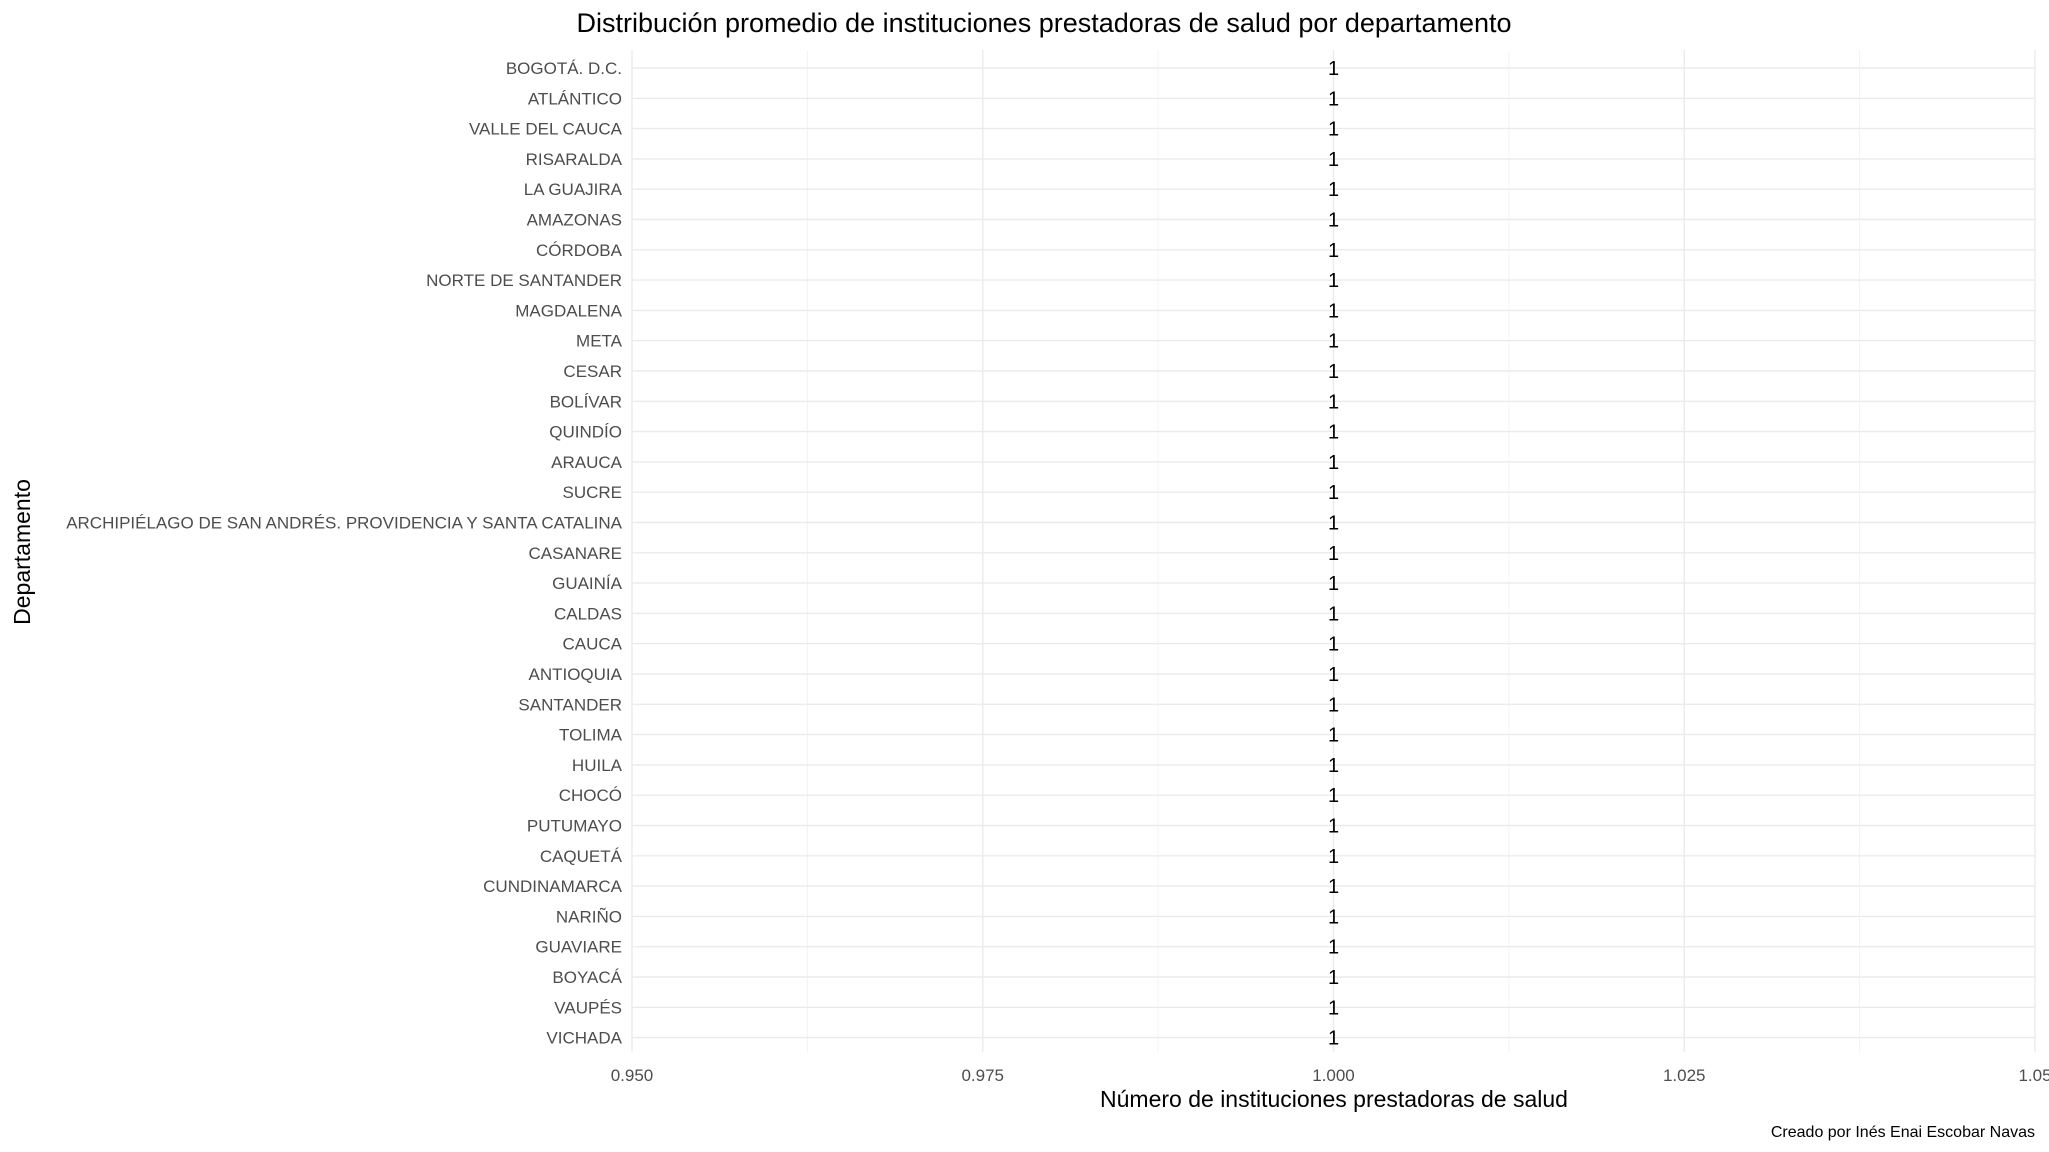 This screenshot has width=2049, height=1152. I want to click on y-tick-label: ANTIOQUIA, so click(575, 674).